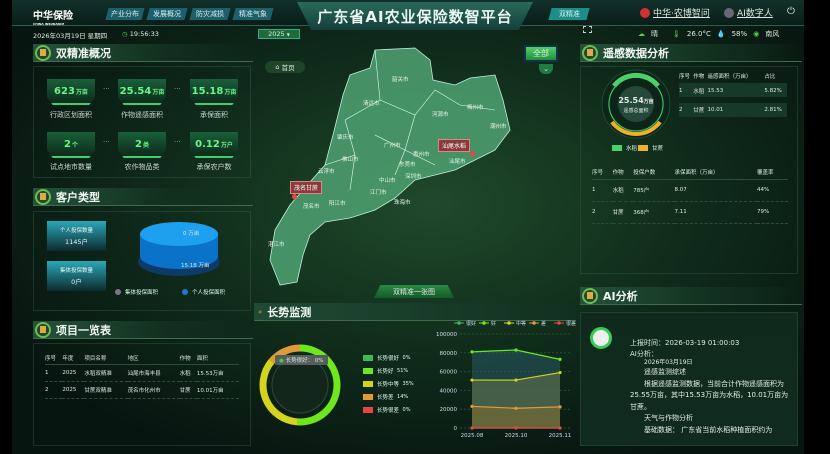  Describe the element at coordinates (763, 212) in the screenshot. I see `cell: 79%` at that location.